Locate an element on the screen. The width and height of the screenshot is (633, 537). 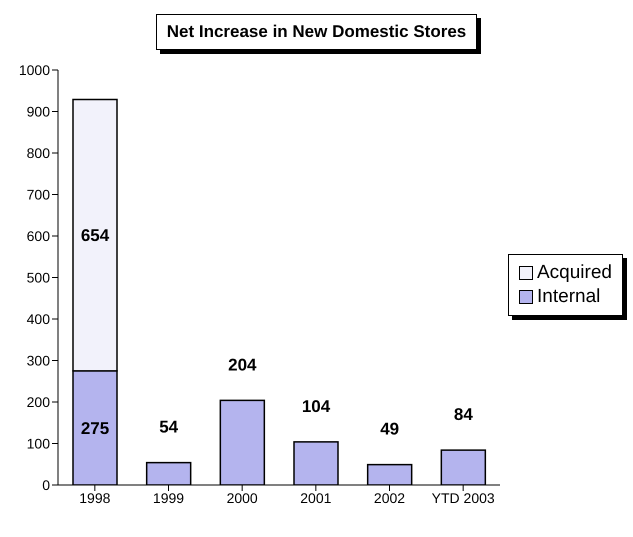
x-tick-label: 2000 is located at coordinates (242, 498).